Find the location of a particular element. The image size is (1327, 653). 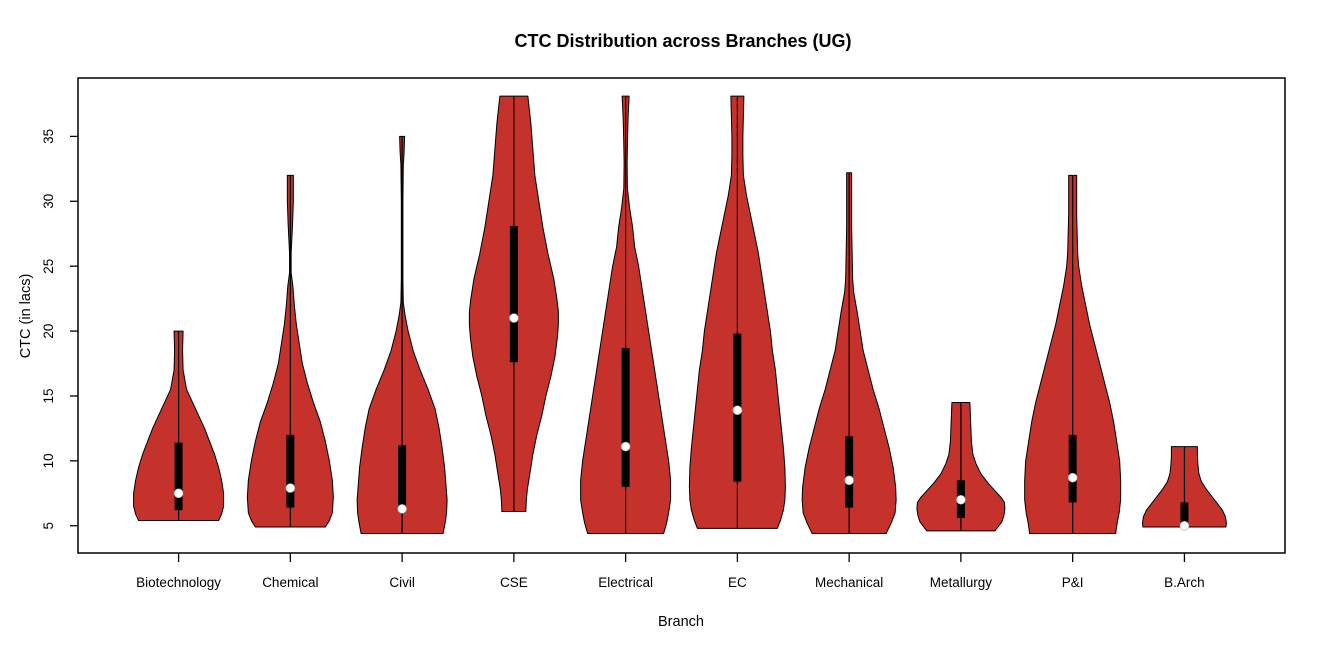

y-tick-label-10: 10 is located at coordinates (48, 460).